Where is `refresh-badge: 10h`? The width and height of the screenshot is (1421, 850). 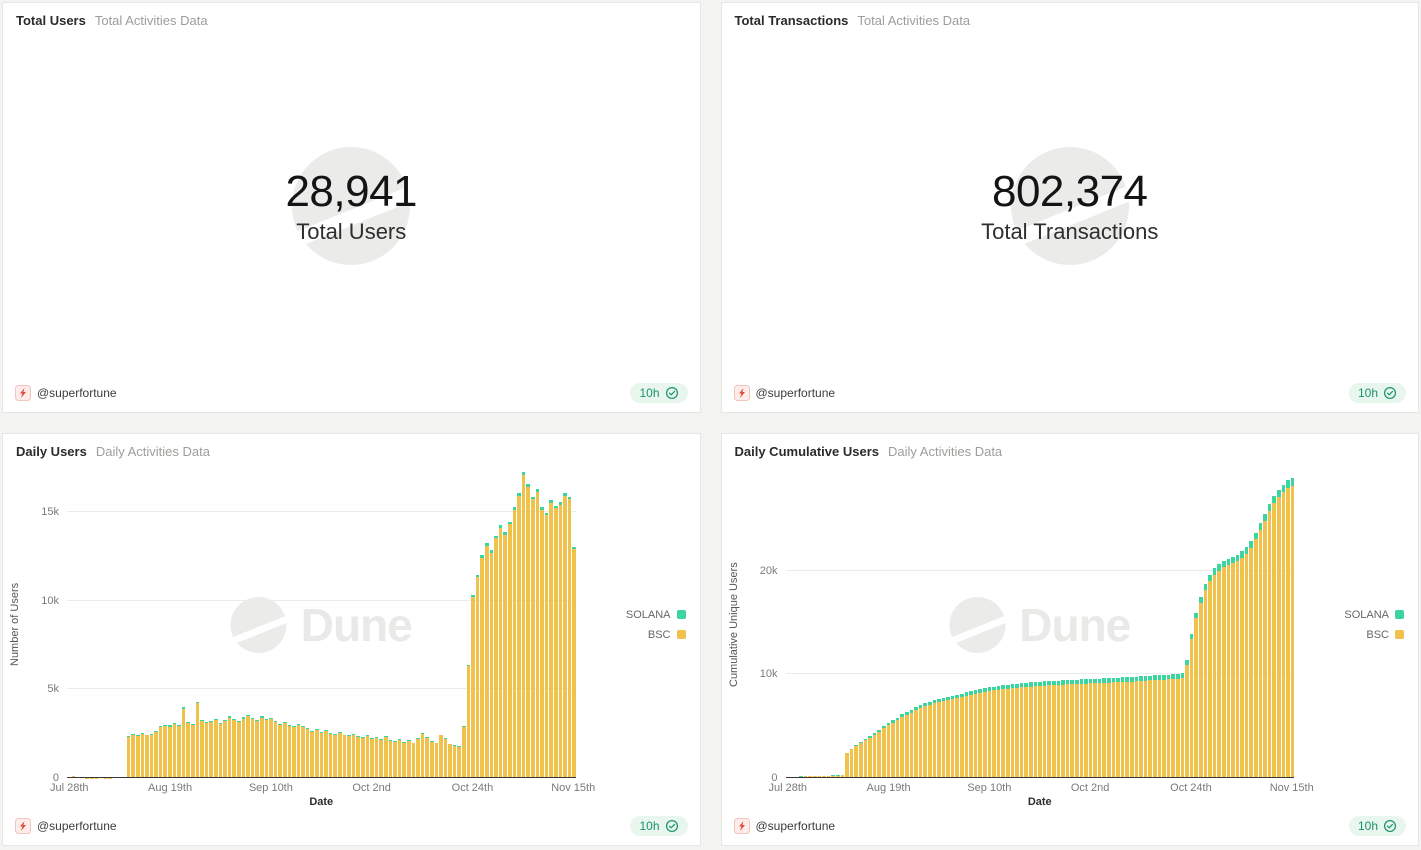 refresh-badge: 10h is located at coordinates (659, 393).